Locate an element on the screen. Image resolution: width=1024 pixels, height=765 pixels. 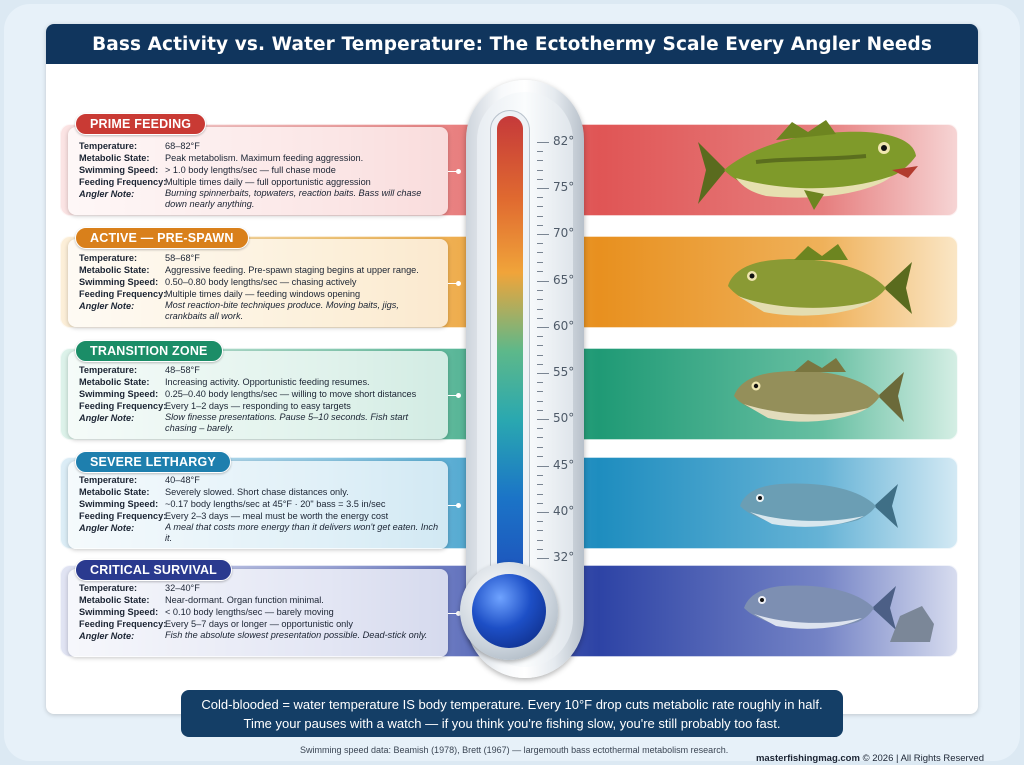
copyright-text: © 2026 | All Rights Reserved is located at coordinates (921, 758).